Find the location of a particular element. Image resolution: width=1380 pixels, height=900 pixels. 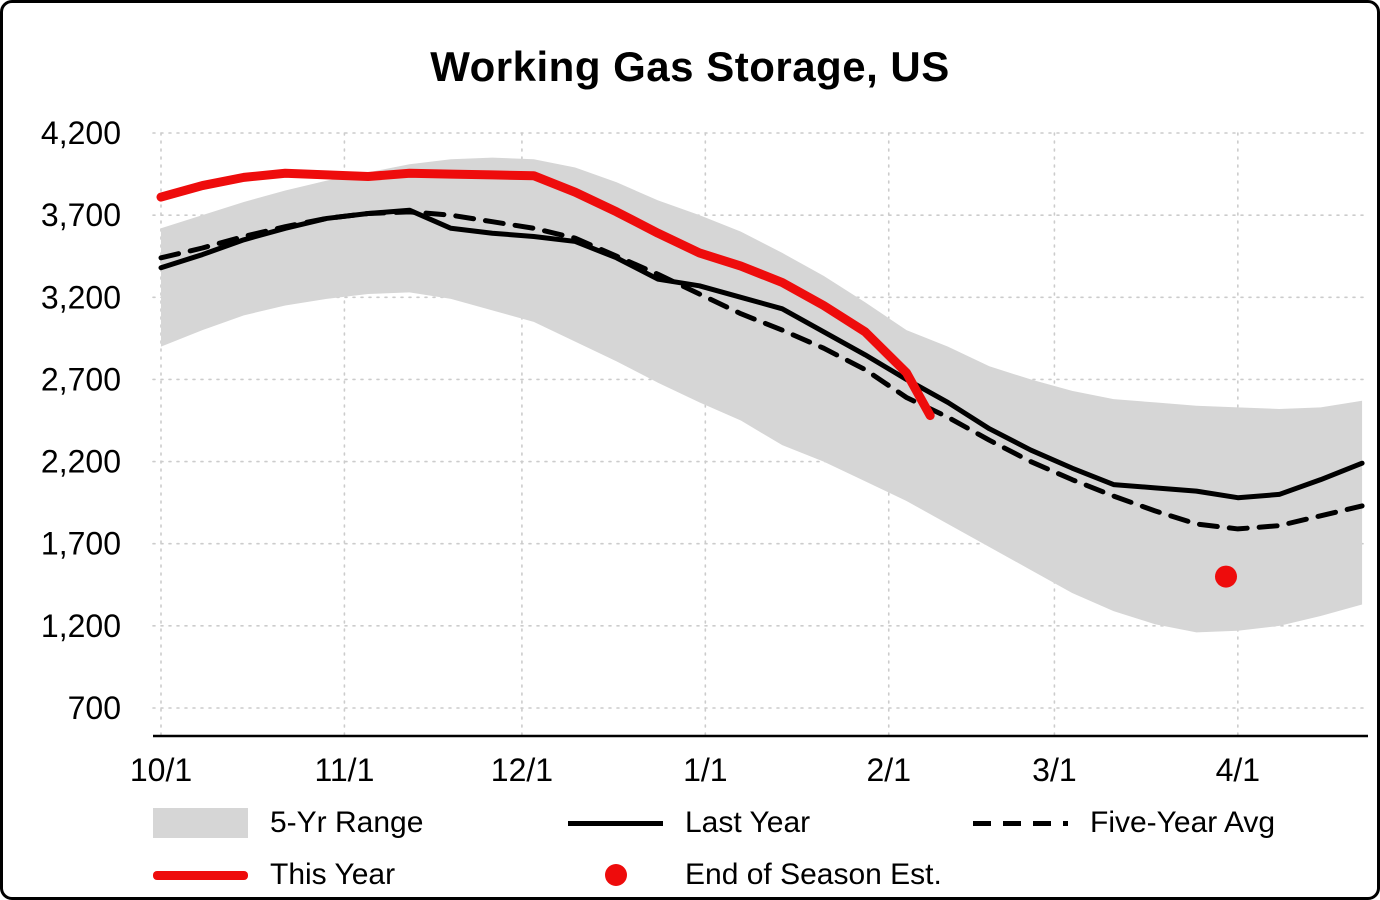

legend-label: 5-Yr Range is located at coordinates (347, 822).